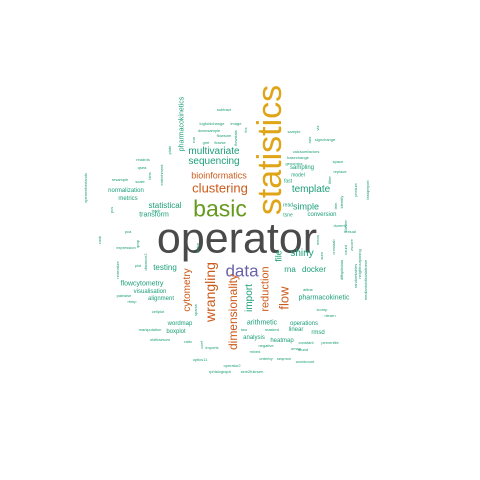 Image resolution: width=480 pixels, height=480 pixels. What do you see at coordinates (304, 324) in the screenshot?
I see `word-operations: operations` at bounding box center [304, 324].